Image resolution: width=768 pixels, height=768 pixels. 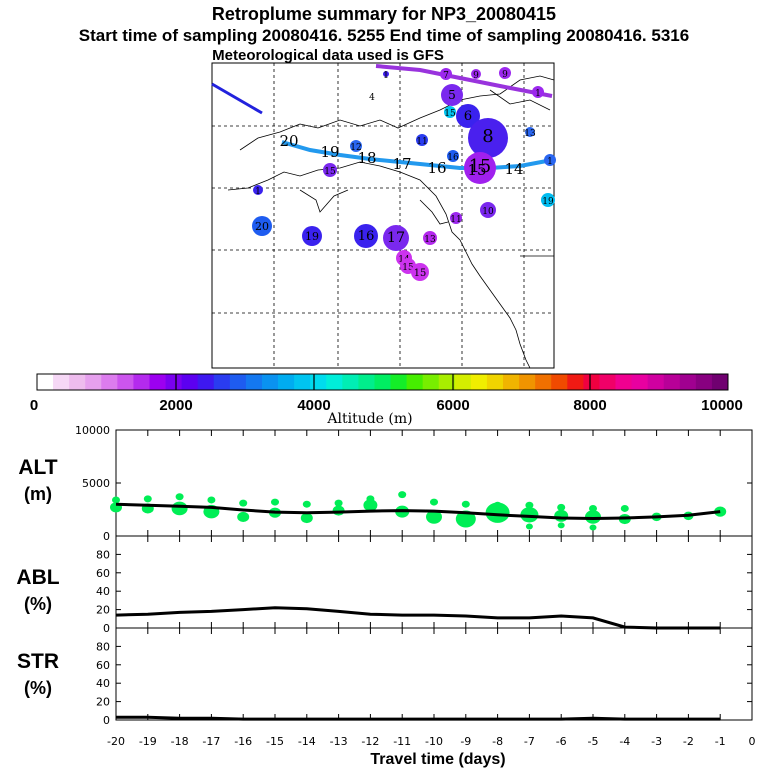 What do you see at coordinates (561, 741) in the screenshot?
I see `x-tick-label: -6` at bounding box center [561, 741].